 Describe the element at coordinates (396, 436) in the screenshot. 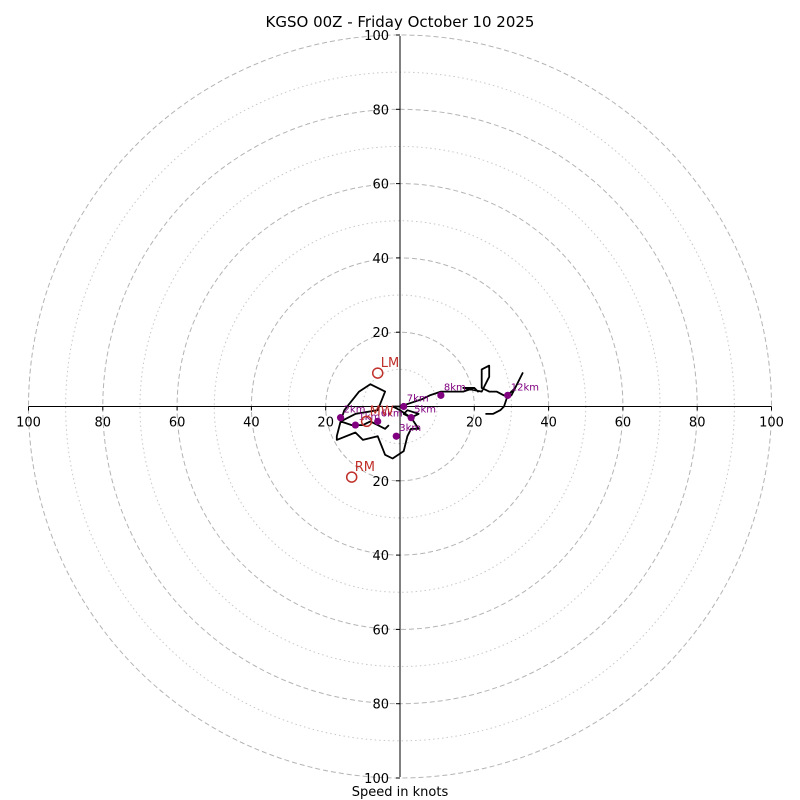

I see `height-marker-3km` at that location.